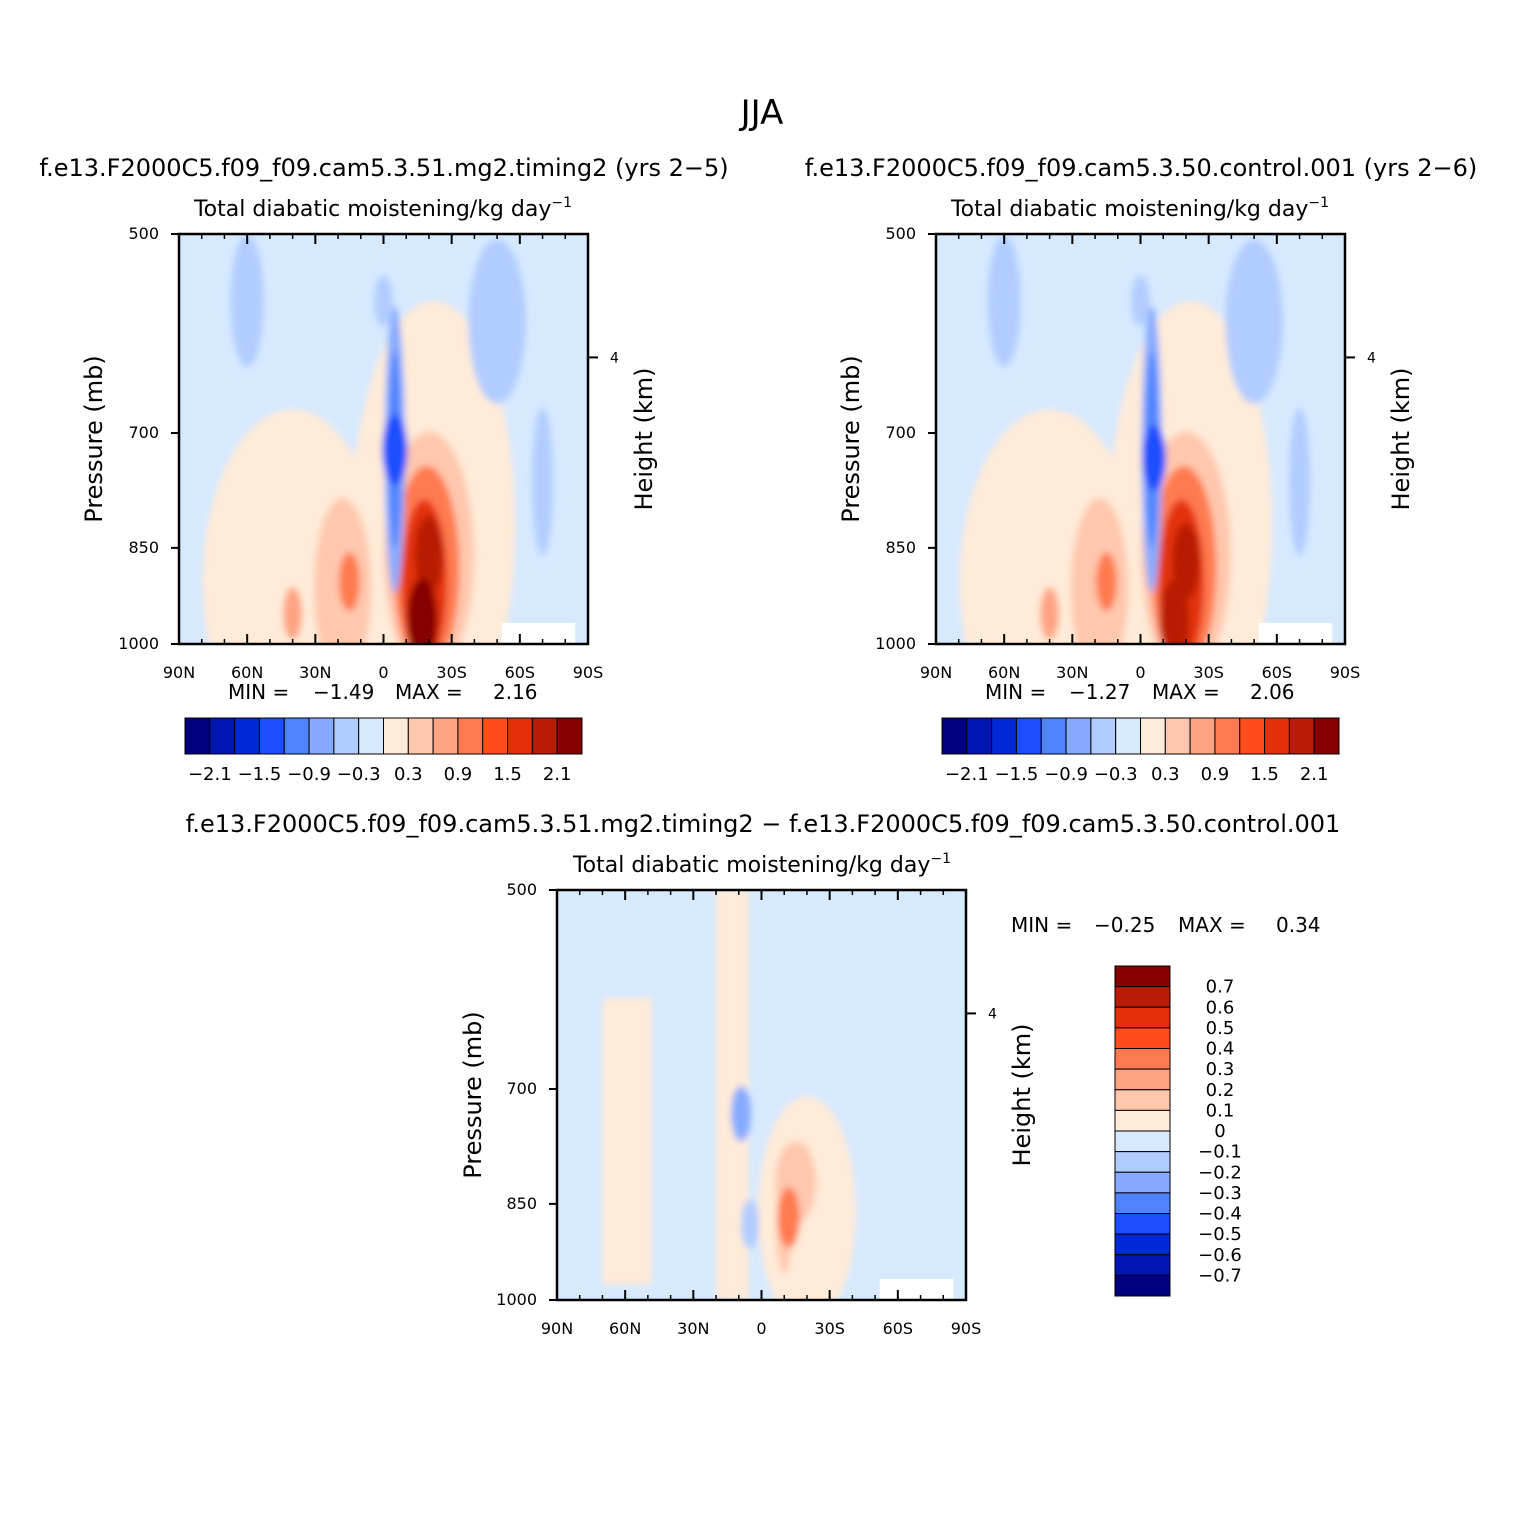 The height and width of the screenshot is (1524, 1524). What do you see at coordinates (1017, 774) in the screenshot?
I see `colorbar-label: −1.5` at bounding box center [1017, 774].